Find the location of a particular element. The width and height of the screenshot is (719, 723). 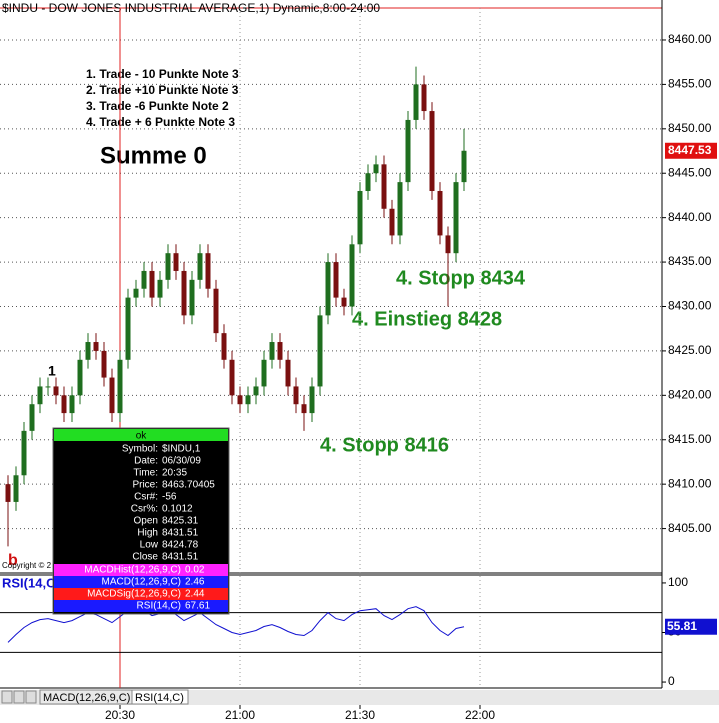

annotation: 4. Stopp 8416 is located at coordinates (384, 445).